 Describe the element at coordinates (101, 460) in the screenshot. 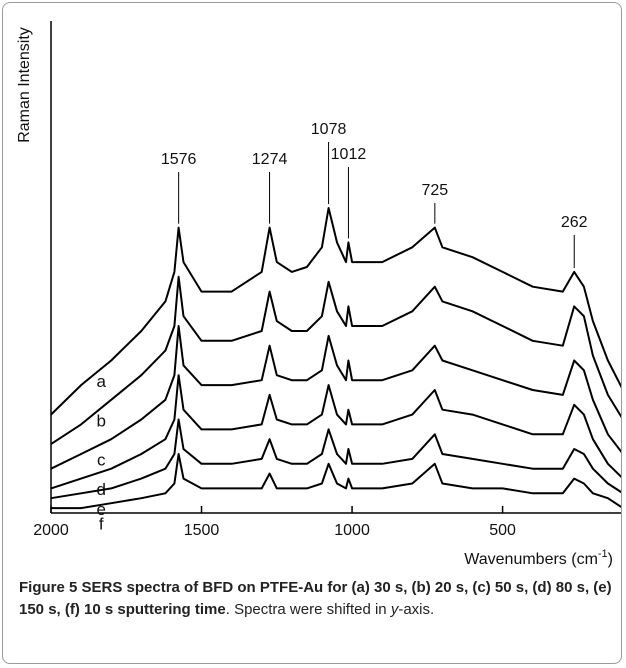

I see `series-label: c` at that location.